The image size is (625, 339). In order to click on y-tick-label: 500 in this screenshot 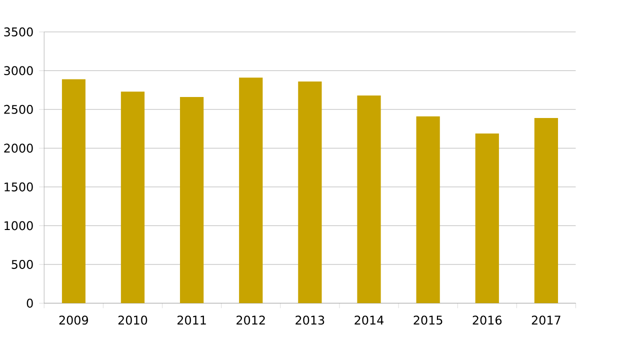, I will do `click(22, 265)`.